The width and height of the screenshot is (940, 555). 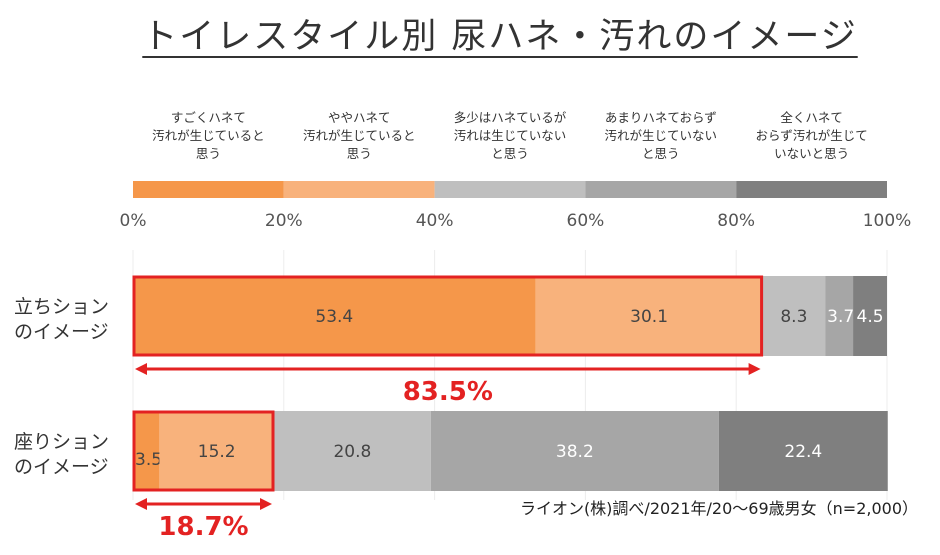 I want to click on tick-label-20: 20%, so click(x=284, y=221).